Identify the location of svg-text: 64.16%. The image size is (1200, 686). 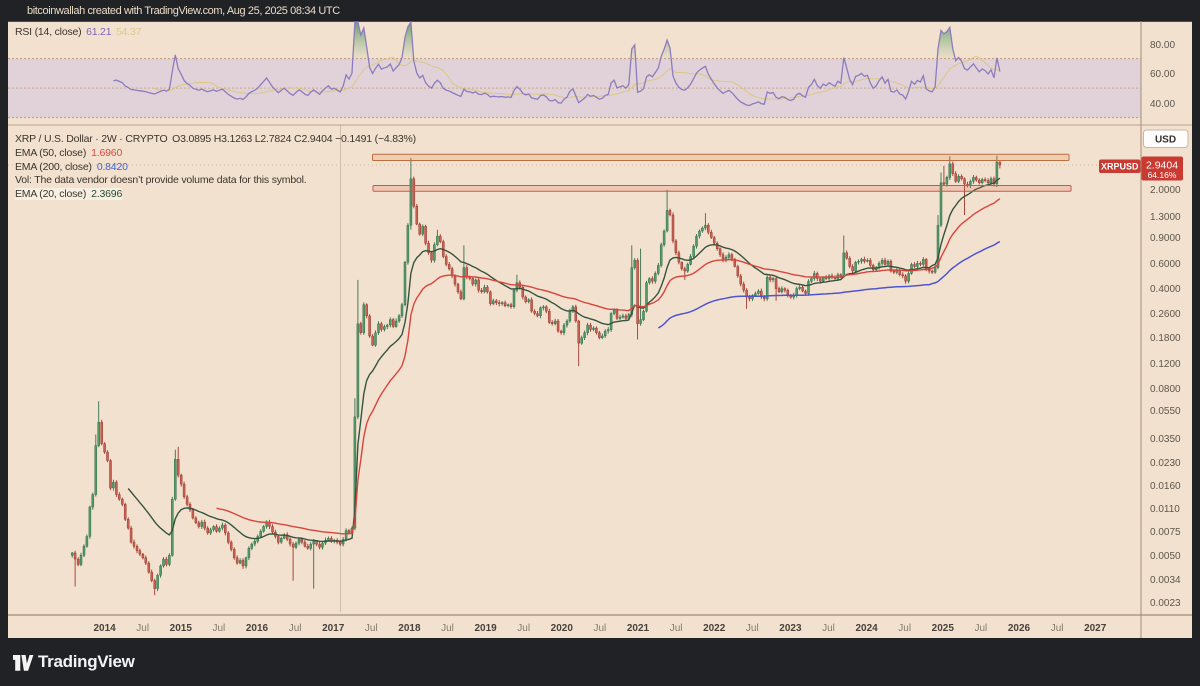
(1162, 175).